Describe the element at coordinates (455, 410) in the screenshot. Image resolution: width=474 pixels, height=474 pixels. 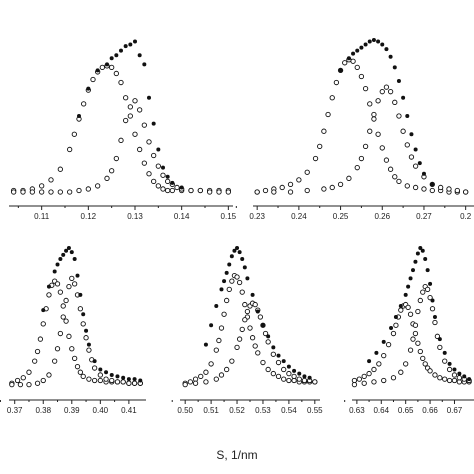
I see `x-tick-label: 0.67` at that location.